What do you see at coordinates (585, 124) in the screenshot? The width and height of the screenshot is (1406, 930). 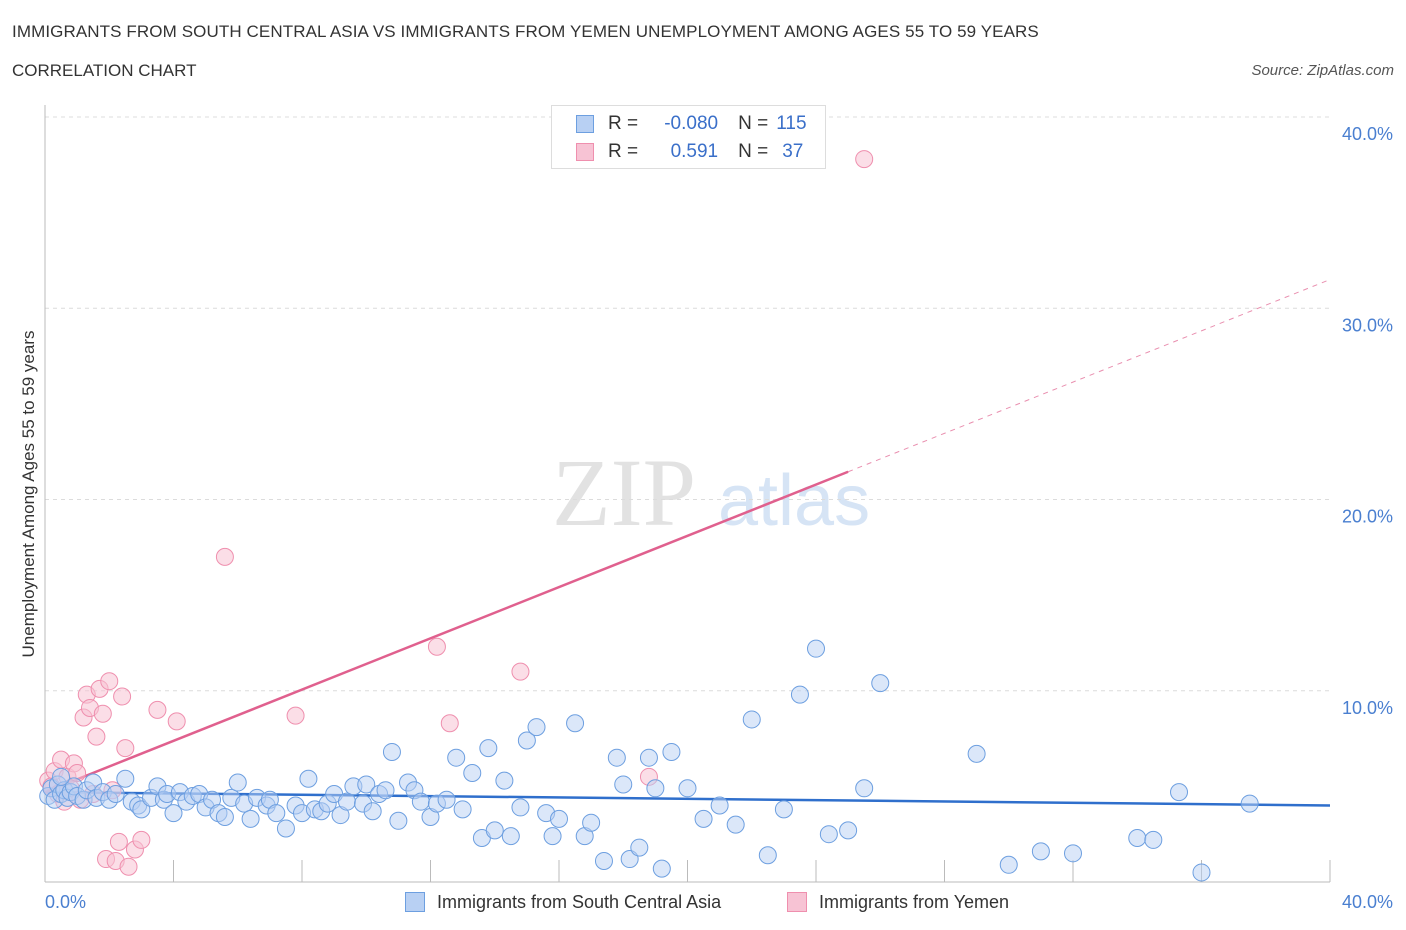 I see `blue-swatch` at bounding box center [585, 124].